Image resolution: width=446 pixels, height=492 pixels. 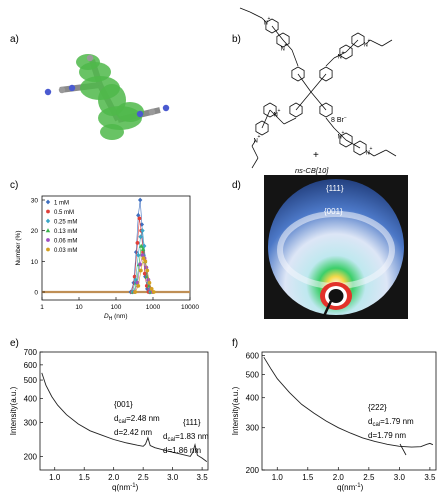 I want to click on saxs-beamstop-arm, so click(x=327, y=308).